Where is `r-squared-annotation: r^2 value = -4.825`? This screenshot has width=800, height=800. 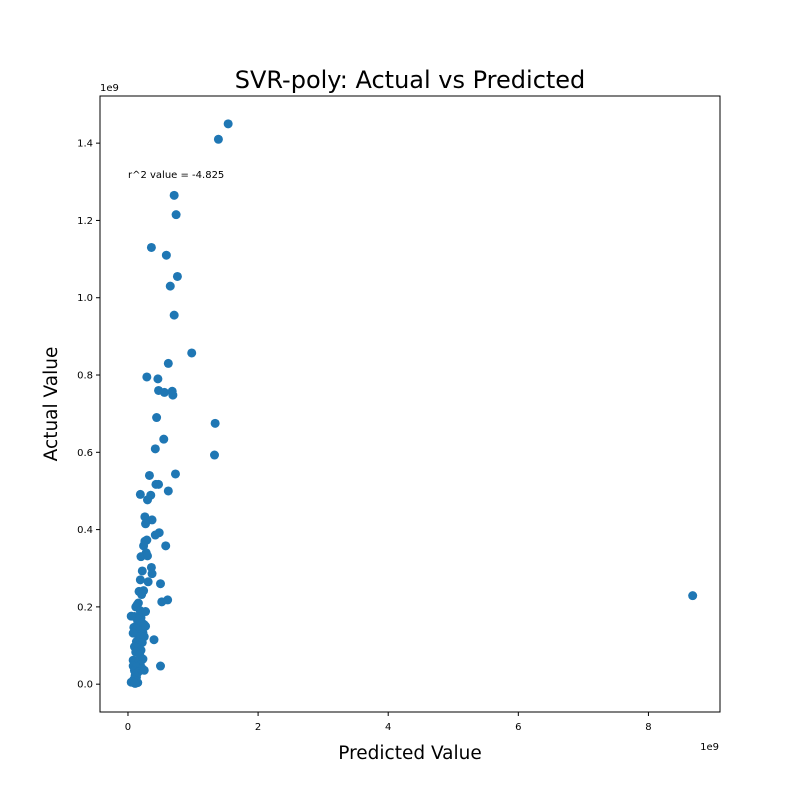
r-squared-annotation: r^2 value = -4.825 is located at coordinates (176, 175).